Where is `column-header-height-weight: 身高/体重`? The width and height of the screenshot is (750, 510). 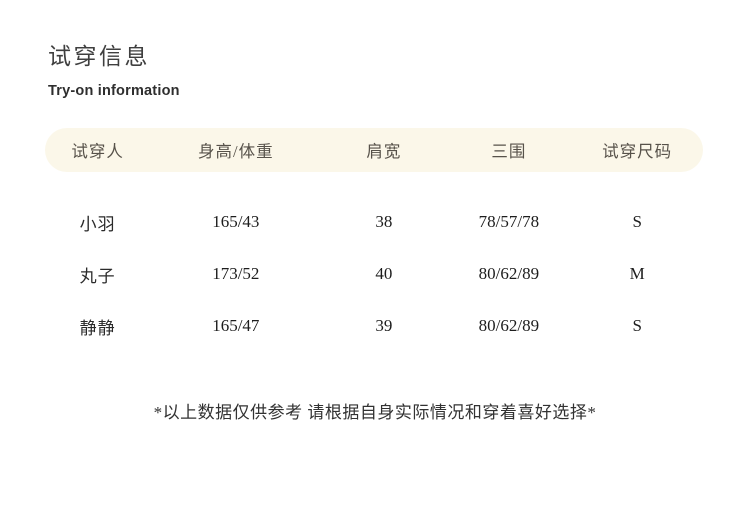 column-header-height-weight: 身高/体重 is located at coordinates (236, 151).